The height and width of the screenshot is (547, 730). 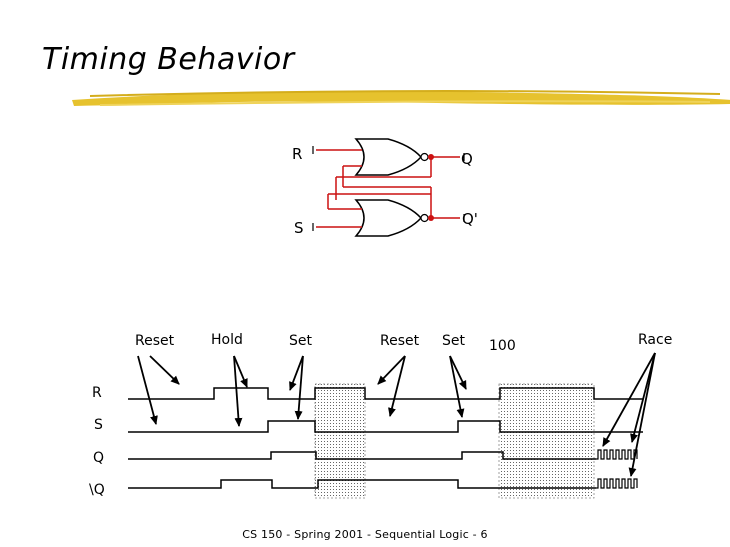 I want to click on signal-label-q-bar: \Q, so click(x=97, y=490).